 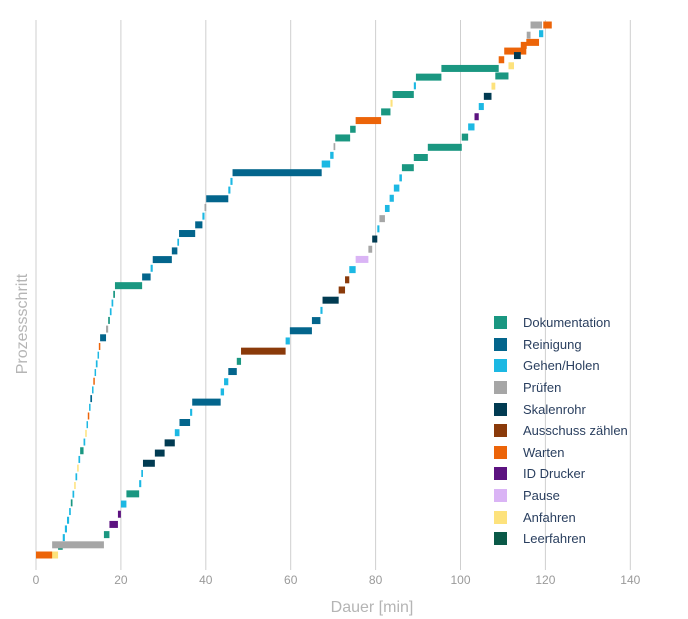 I want to click on legend-label: Warten, so click(x=544, y=452).